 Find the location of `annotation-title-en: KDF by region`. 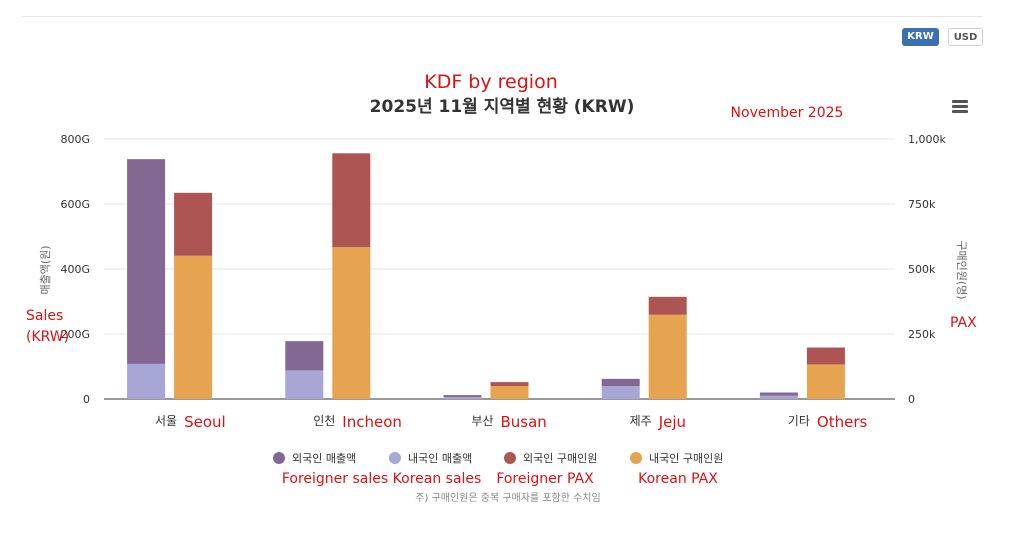

annotation-title-en: KDF by region is located at coordinates (491, 82).